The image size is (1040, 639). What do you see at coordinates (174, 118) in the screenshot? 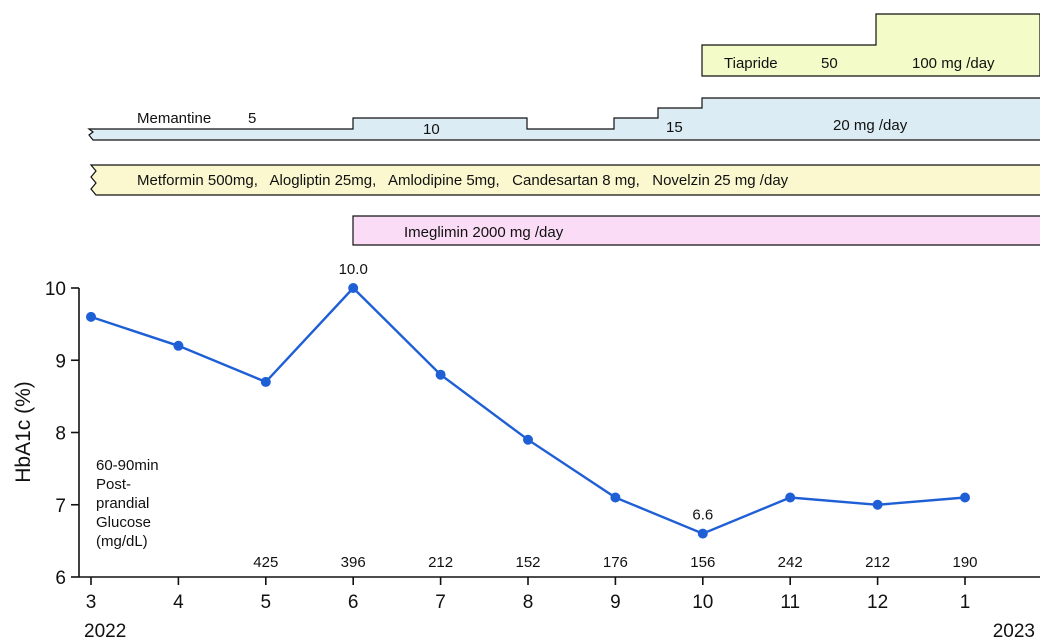
I see `memantine-name: Memantine` at bounding box center [174, 118].